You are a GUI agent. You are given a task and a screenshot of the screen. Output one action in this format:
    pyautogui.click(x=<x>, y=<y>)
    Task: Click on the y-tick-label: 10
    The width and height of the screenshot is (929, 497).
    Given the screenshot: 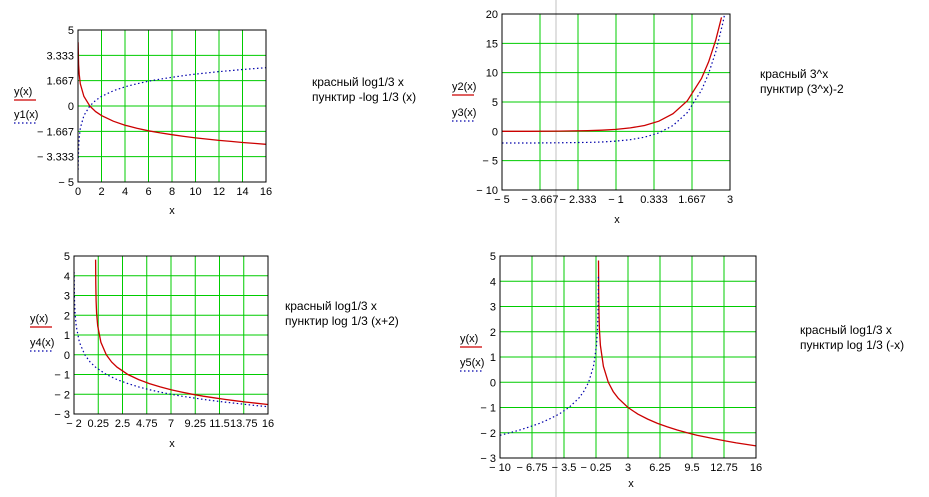 What is the action you would take?
    pyautogui.click(x=492, y=74)
    